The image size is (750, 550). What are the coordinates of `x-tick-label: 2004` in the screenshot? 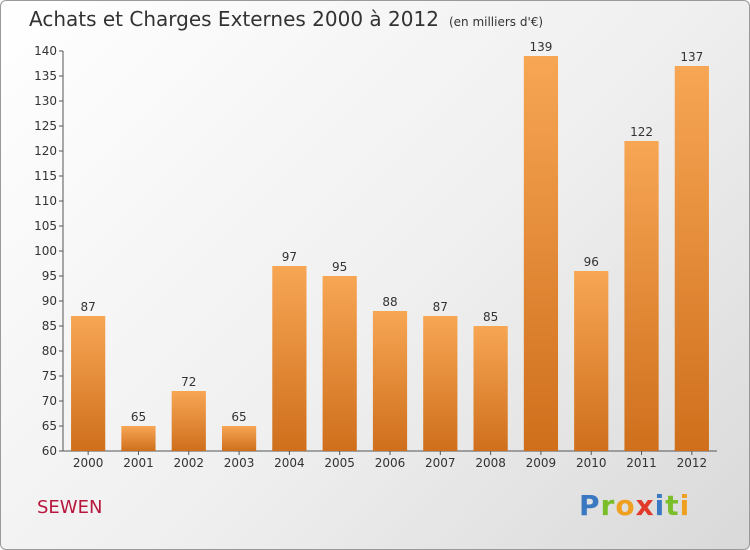 It's located at (289, 463).